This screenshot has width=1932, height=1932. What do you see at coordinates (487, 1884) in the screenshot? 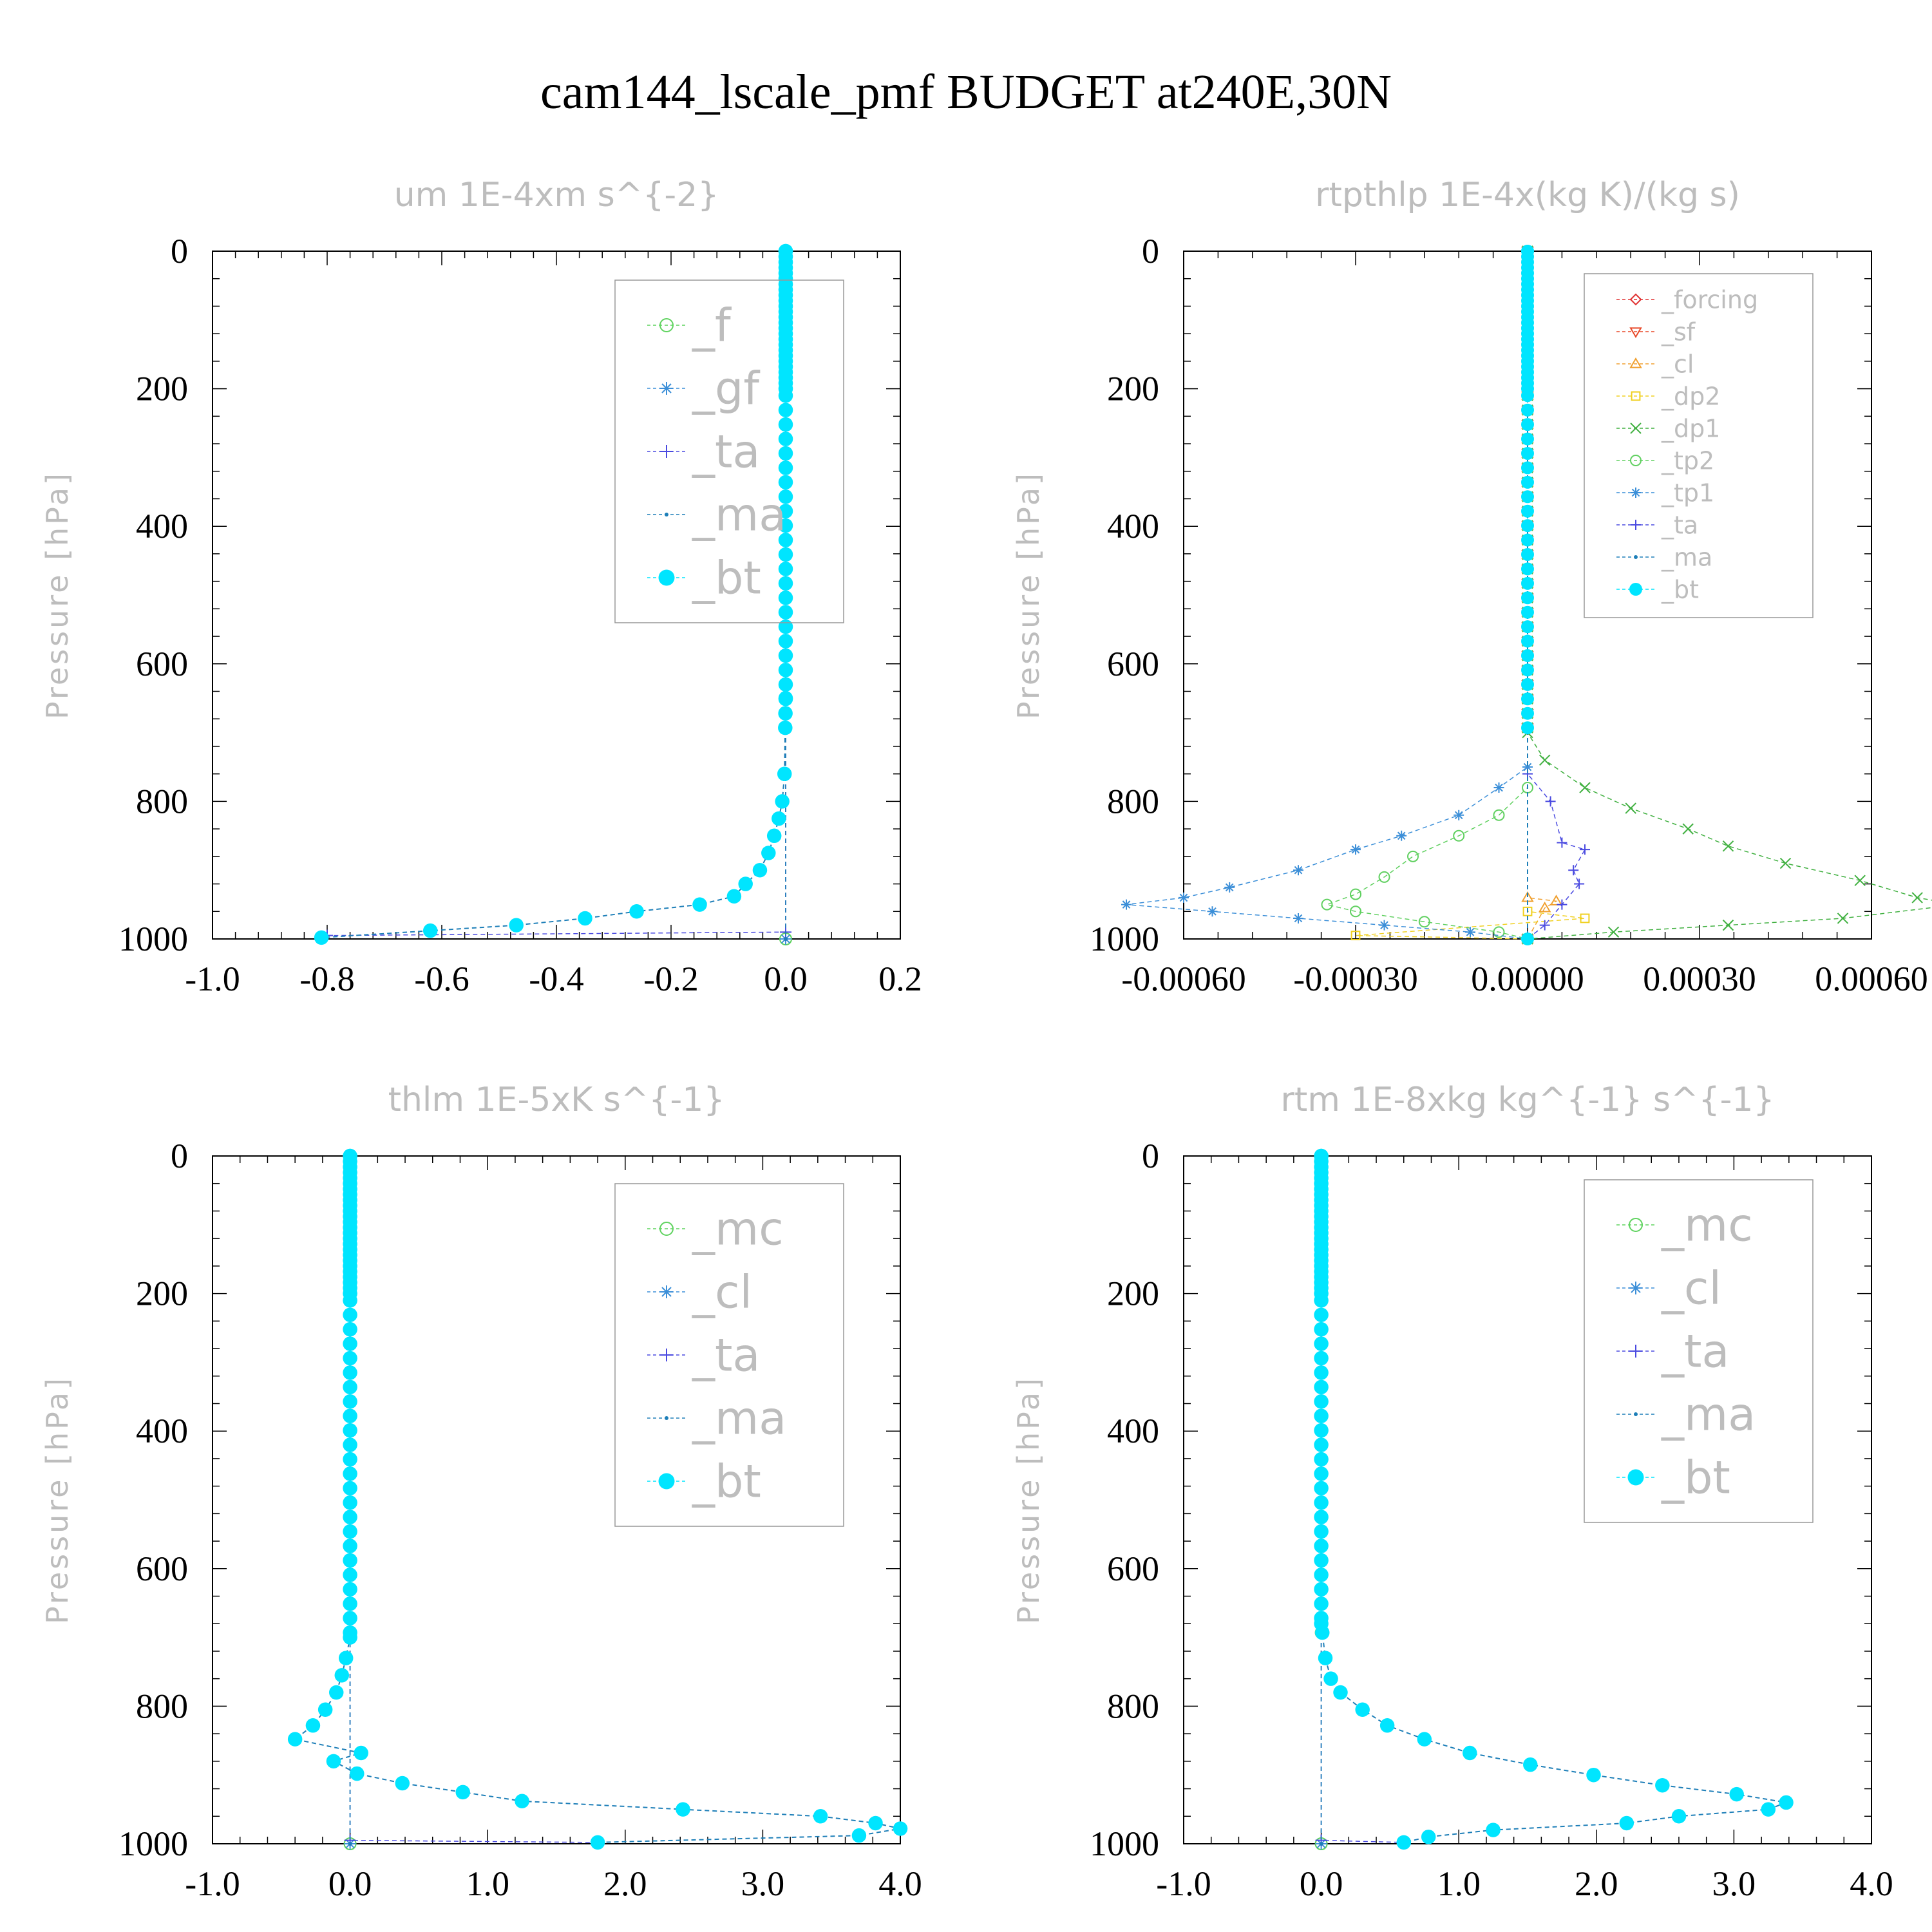
I see `x-tick-label: 1.0` at bounding box center [487, 1884].